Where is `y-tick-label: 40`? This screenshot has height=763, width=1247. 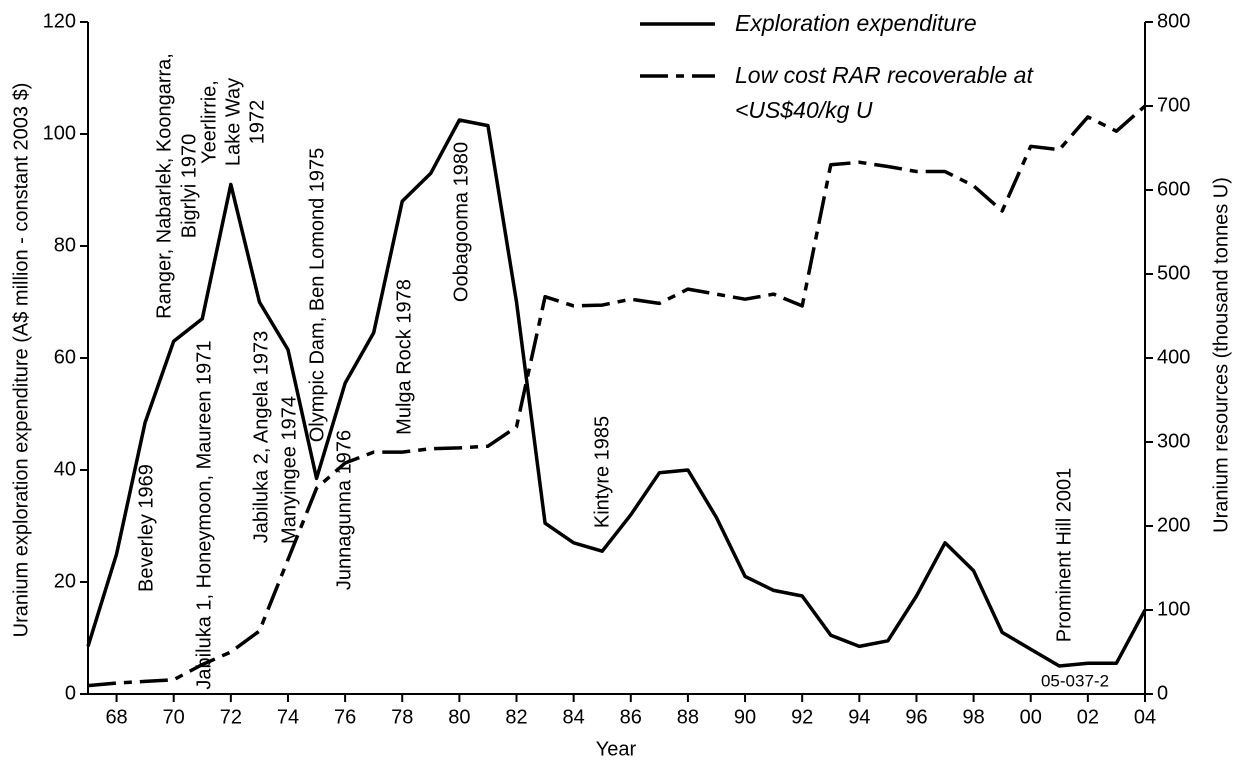 y-tick-label: 40 is located at coordinates (65, 469).